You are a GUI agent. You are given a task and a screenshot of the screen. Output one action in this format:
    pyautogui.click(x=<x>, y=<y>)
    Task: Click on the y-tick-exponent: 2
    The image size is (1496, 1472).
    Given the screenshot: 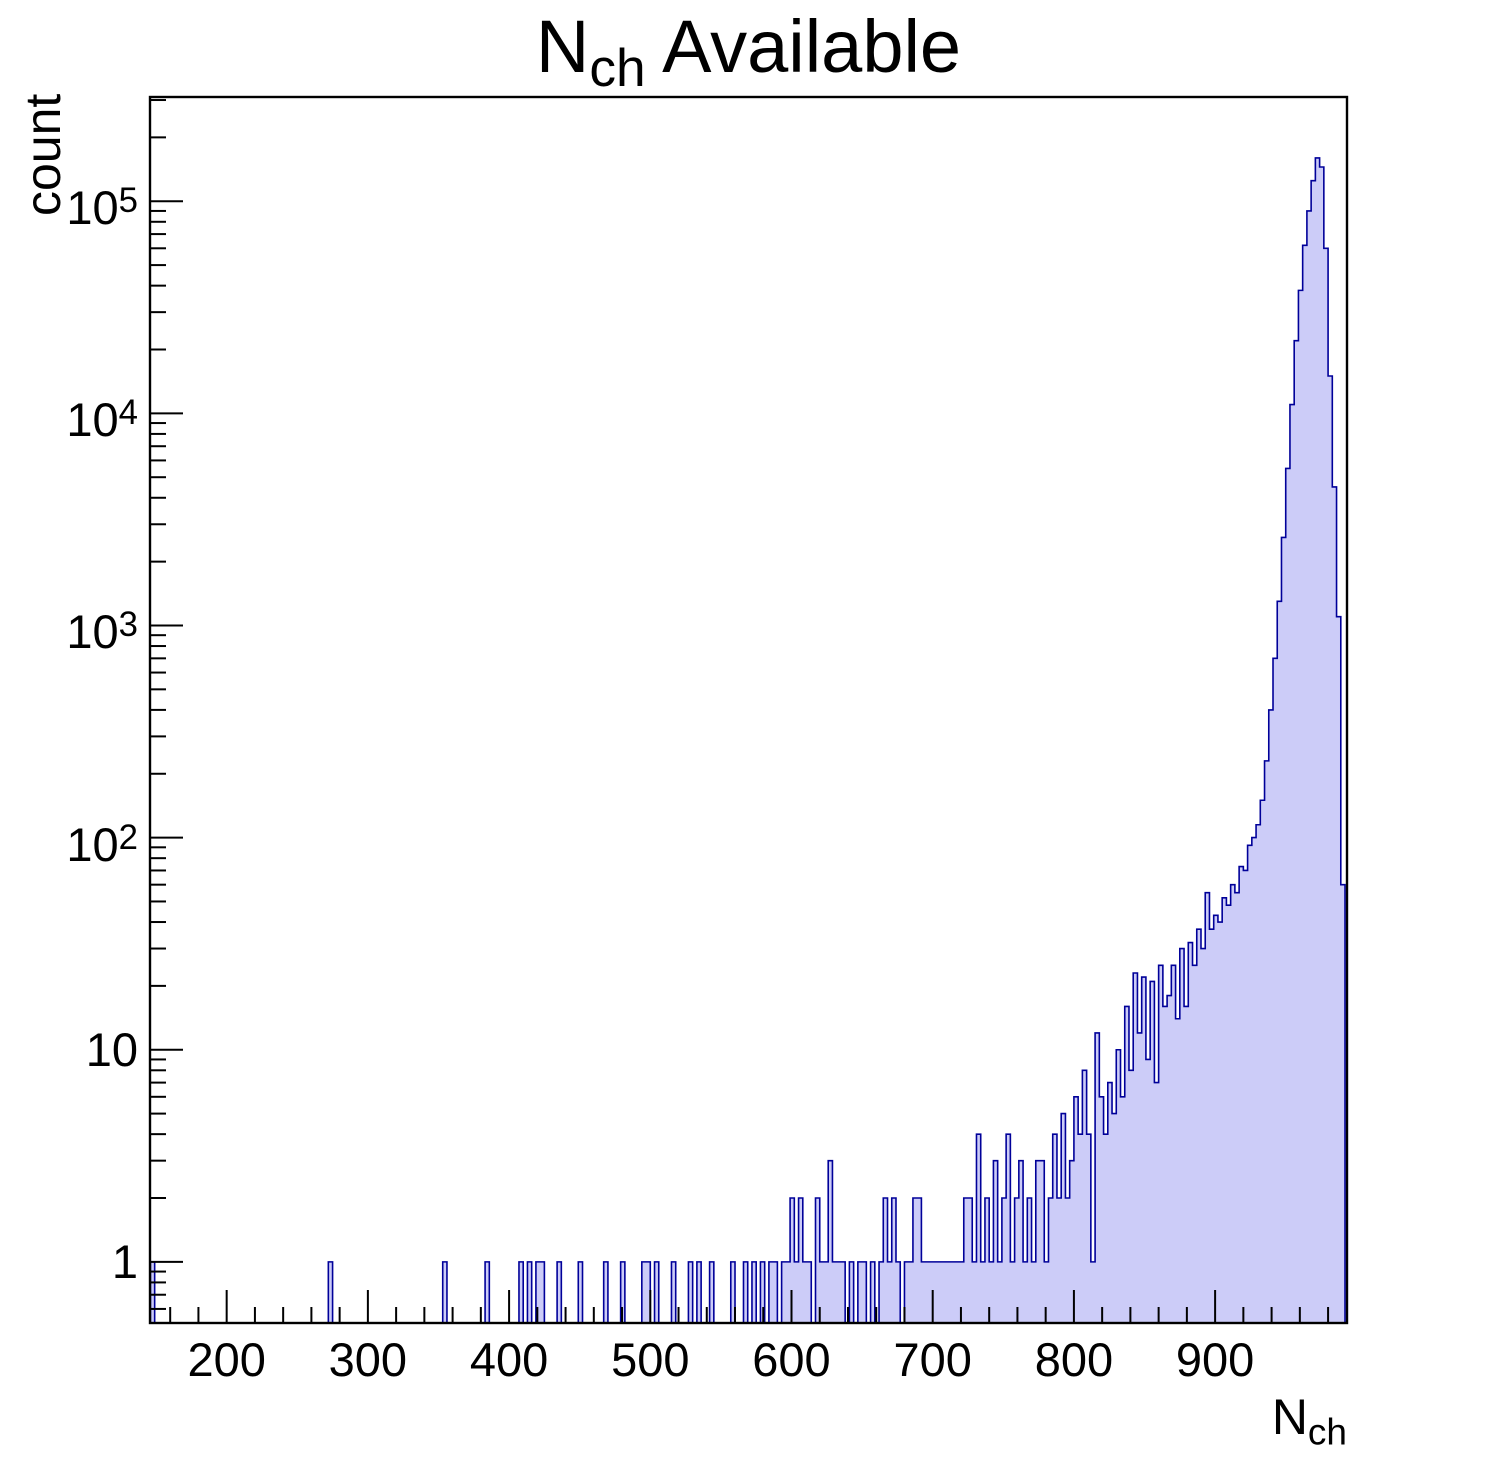 What is the action you would take?
    pyautogui.click(x=128, y=837)
    